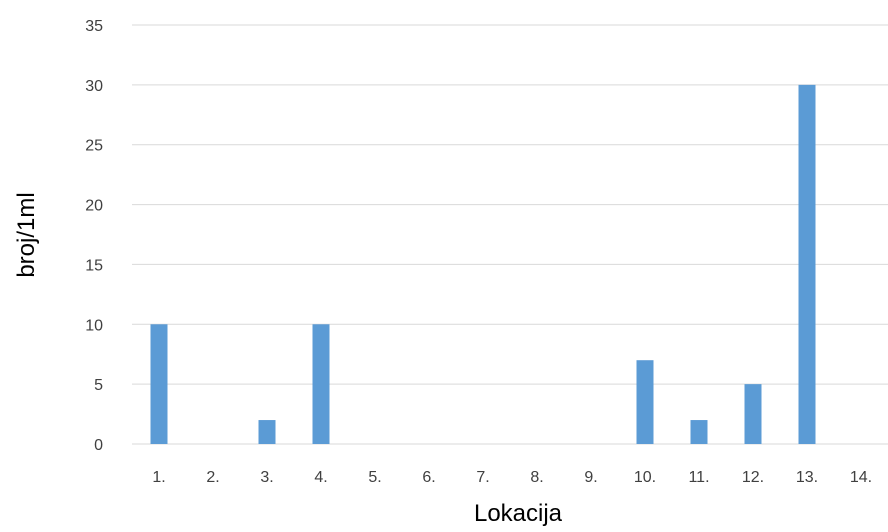 The height and width of the screenshot is (532, 888). What do you see at coordinates (158, 477) in the screenshot?
I see `x-tick-label: 1.` at bounding box center [158, 477].